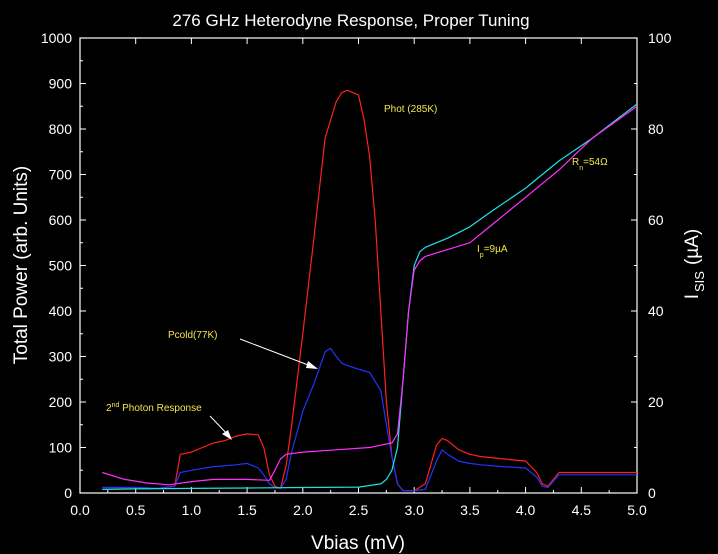 The height and width of the screenshot is (554, 718). What do you see at coordinates (56, 38) in the screenshot?
I see `y-tick-label: 1000` at bounding box center [56, 38].